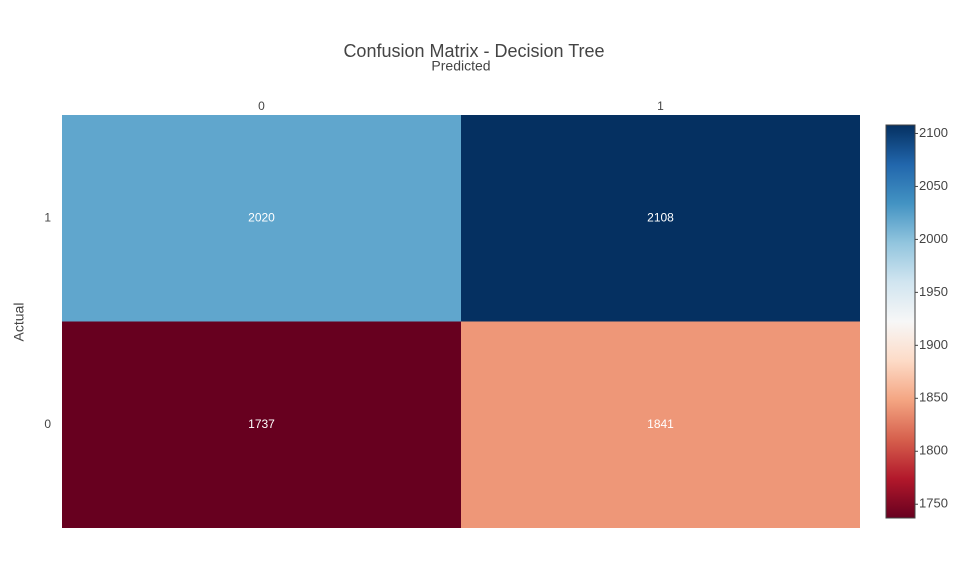 The height and width of the screenshot is (585, 977). I want to click on cell-label: 2108, so click(660, 217).